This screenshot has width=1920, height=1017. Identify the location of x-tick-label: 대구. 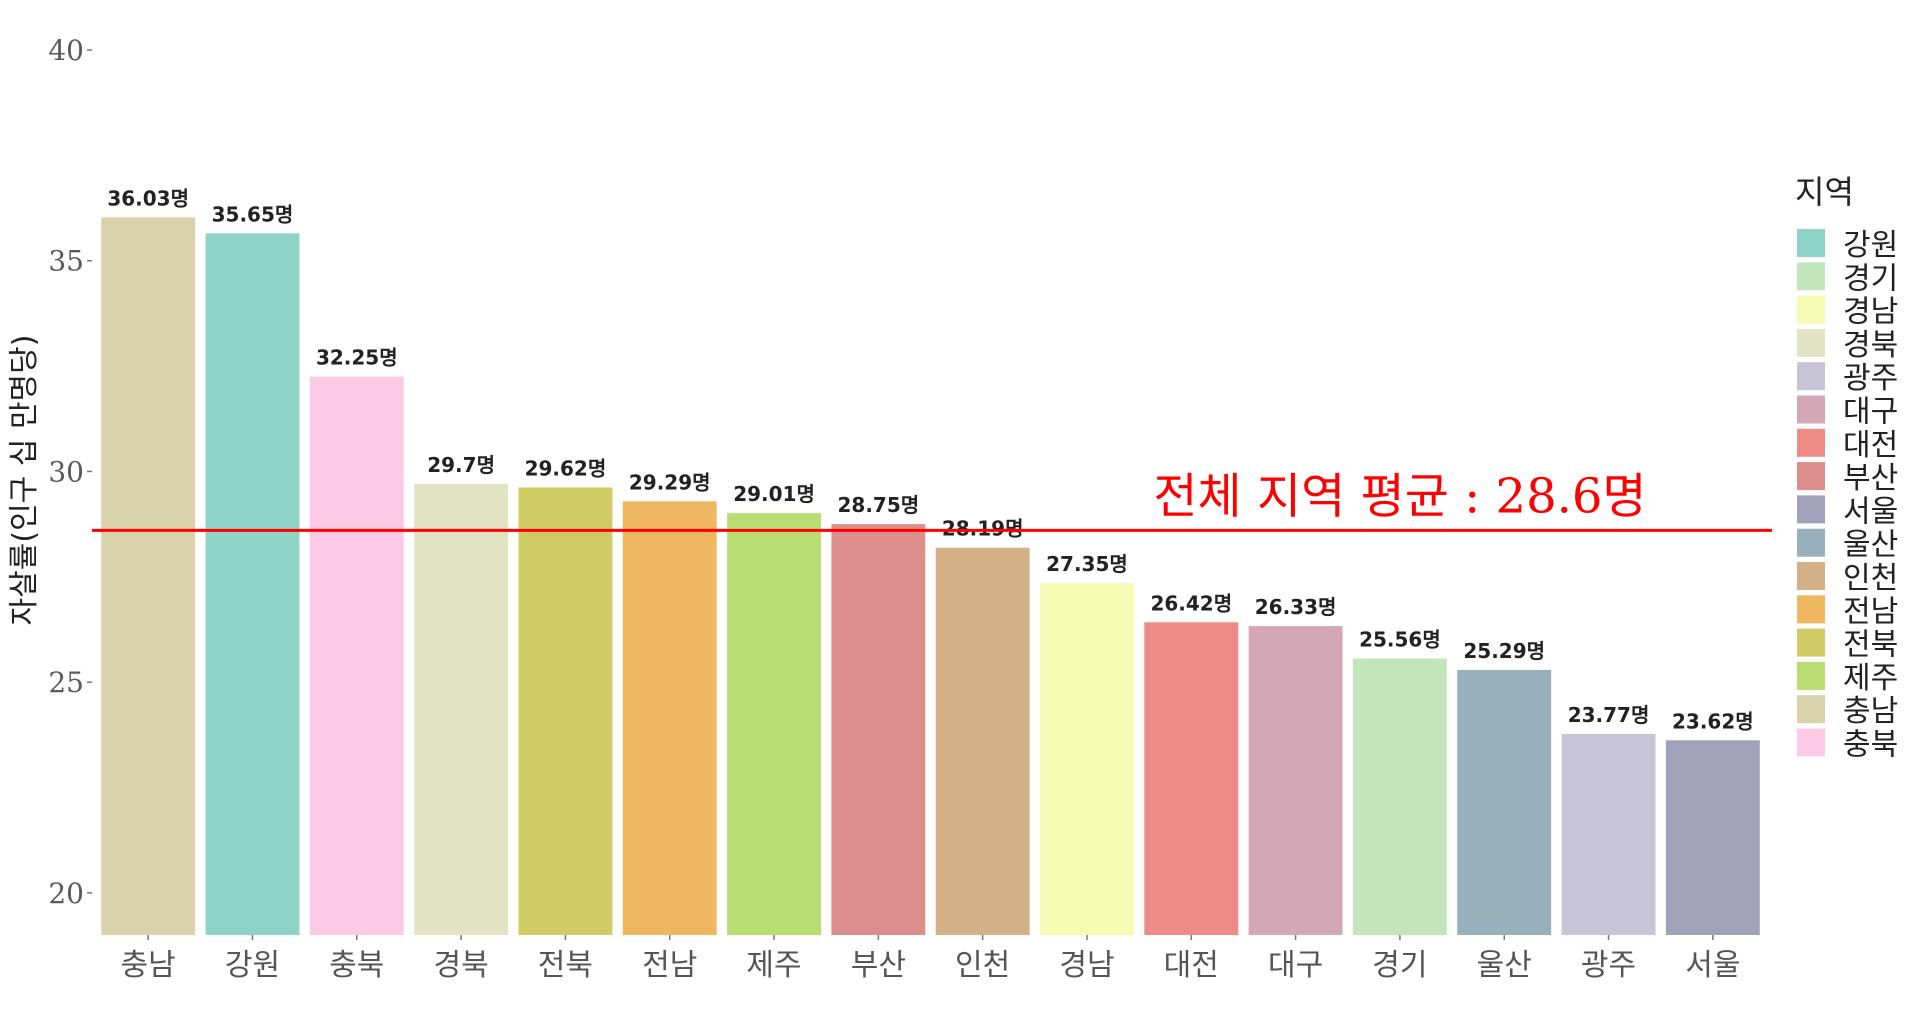
(1295, 965).